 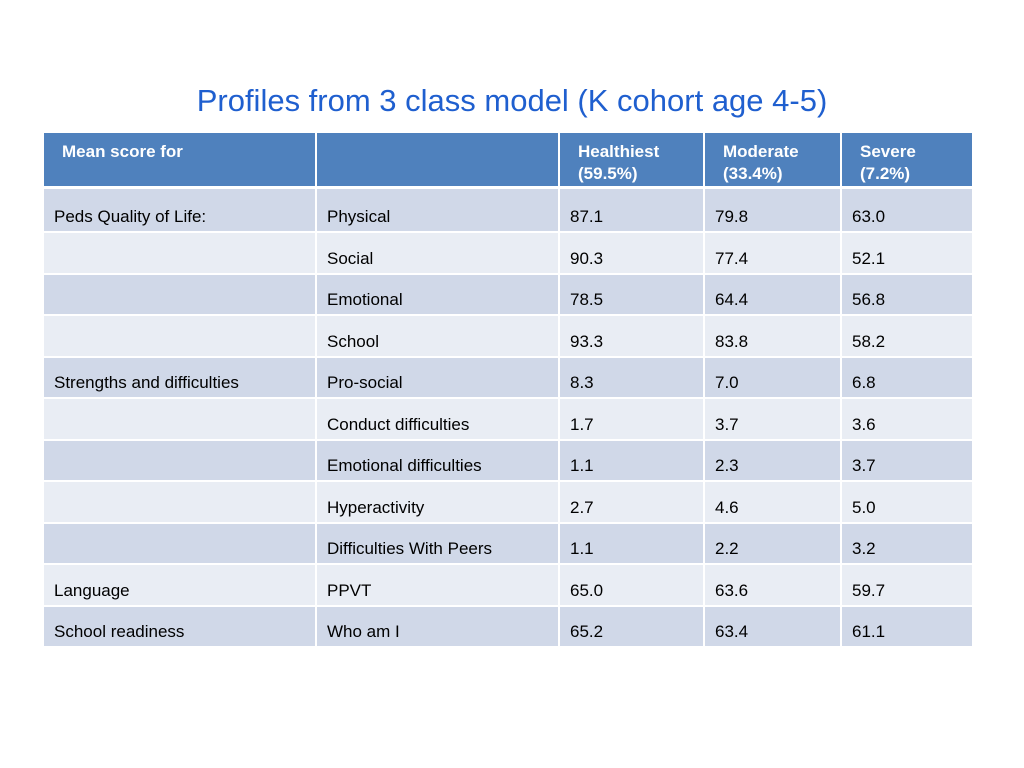 What do you see at coordinates (773, 420) in the screenshot?
I see `cell-moderate: 3.7` at bounding box center [773, 420].